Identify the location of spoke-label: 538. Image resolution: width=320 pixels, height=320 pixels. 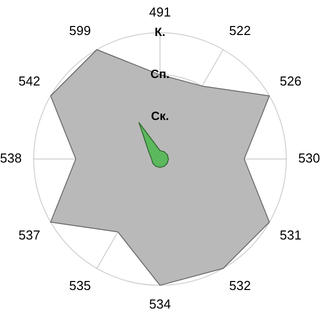
(11, 158).